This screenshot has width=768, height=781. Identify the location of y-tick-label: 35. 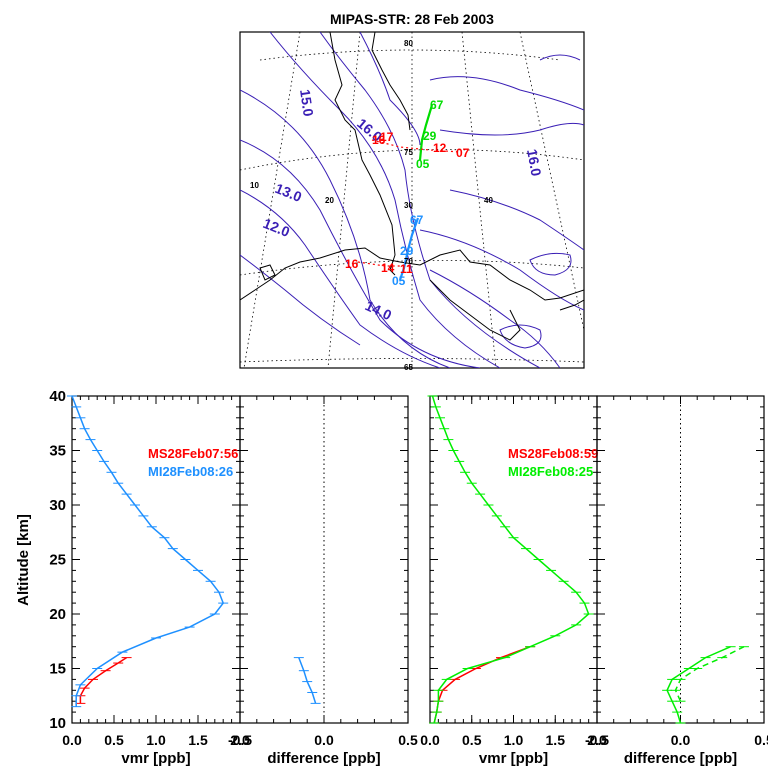
(57, 451).